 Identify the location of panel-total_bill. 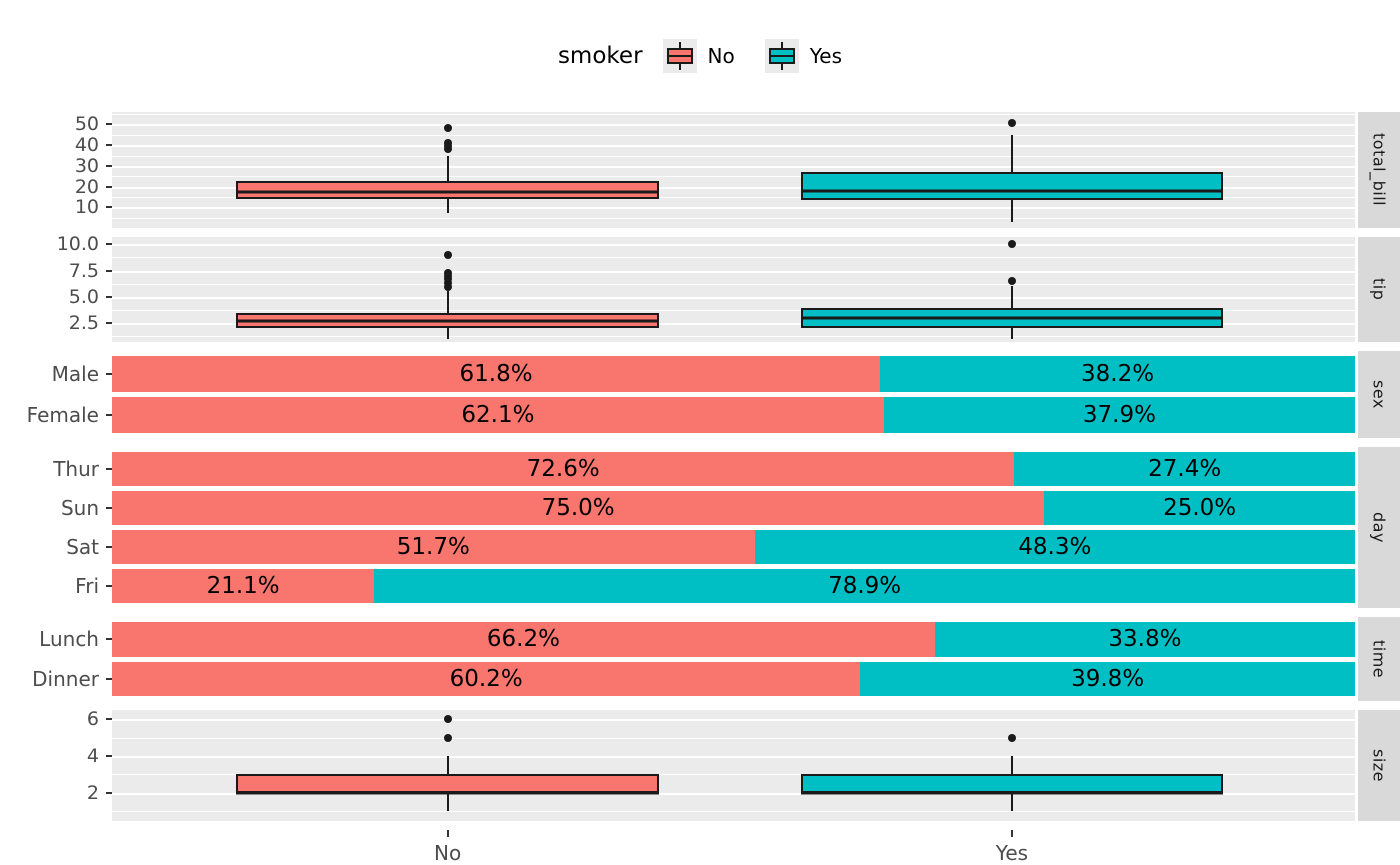
(733, 170).